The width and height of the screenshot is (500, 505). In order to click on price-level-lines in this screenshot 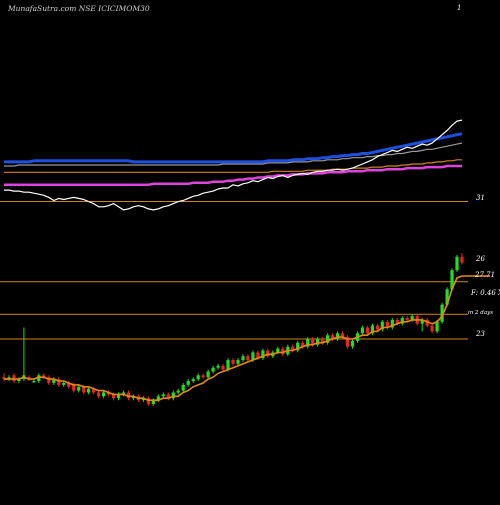, I will do `click(234, 310)`.